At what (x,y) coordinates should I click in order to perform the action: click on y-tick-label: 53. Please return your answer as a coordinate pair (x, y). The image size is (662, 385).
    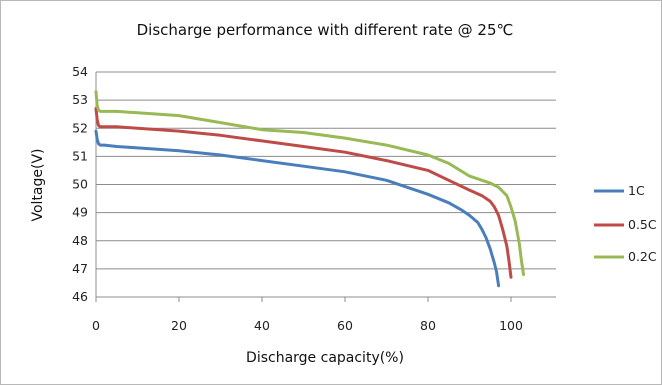
    Looking at the image, I should click on (80, 99).